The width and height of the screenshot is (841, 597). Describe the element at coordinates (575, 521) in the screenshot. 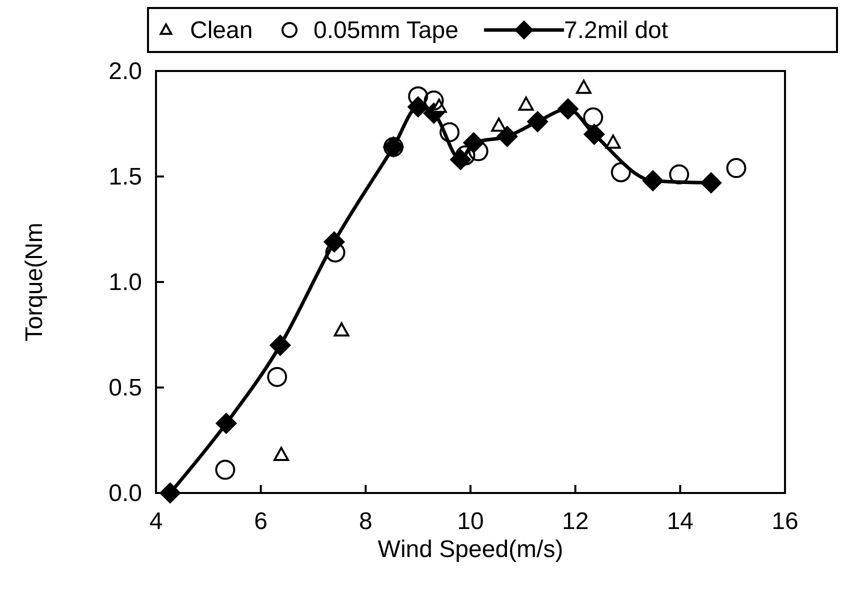

I see `x-tick-label: 12` at that location.